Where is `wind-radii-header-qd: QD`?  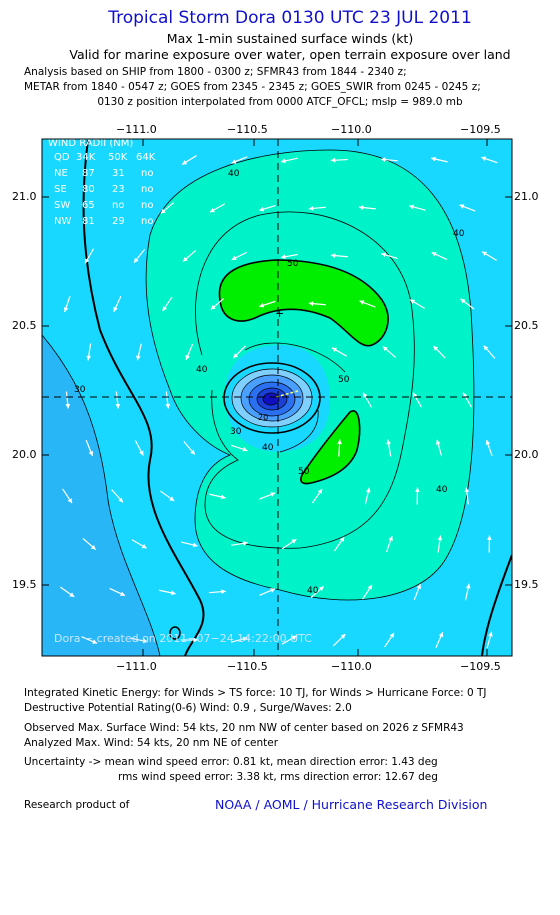
wind-radii-header-qd: QD is located at coordinates (62, 157).